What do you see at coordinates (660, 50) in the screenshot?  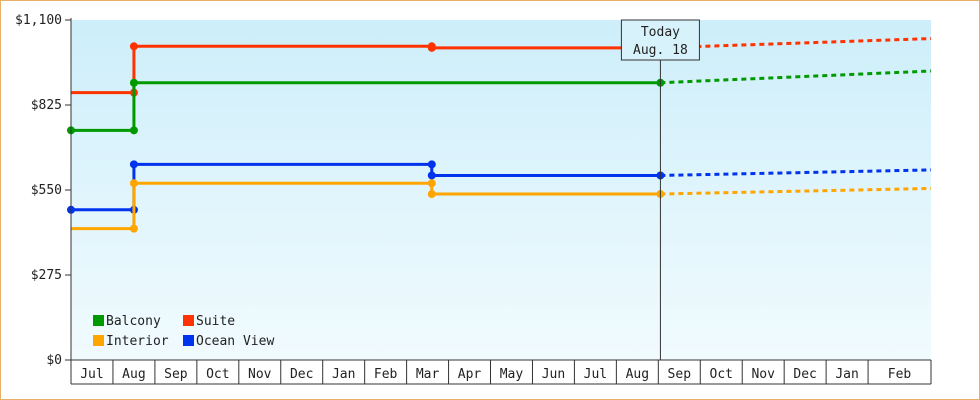 I see `today-date: Aug. 18` at bounding box center [660, 50].